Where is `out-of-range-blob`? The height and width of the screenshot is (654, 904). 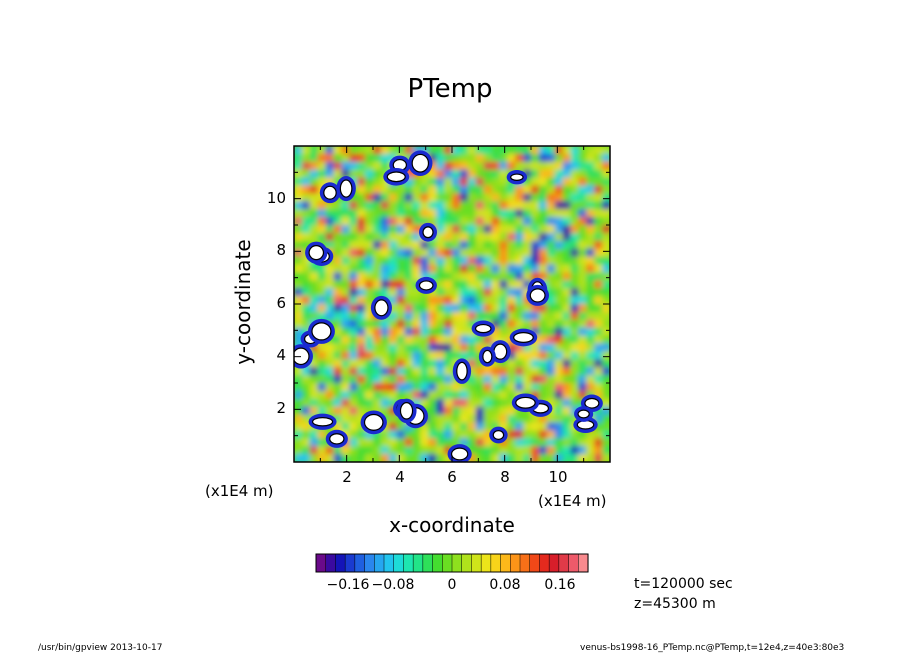
out-of-range-blob is located at coordinates (537, 295).